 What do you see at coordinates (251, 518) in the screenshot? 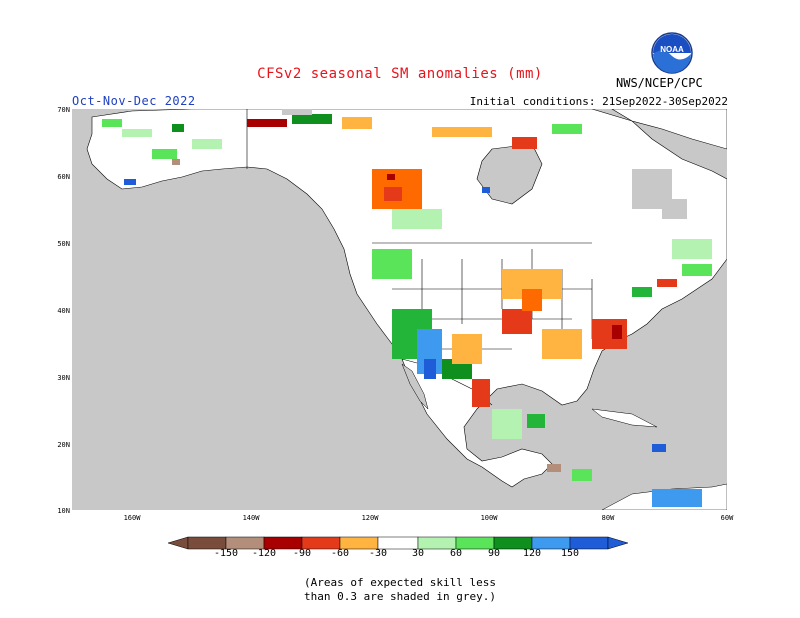
I see `lon-label: 140W` at bounding box center [251, 518].